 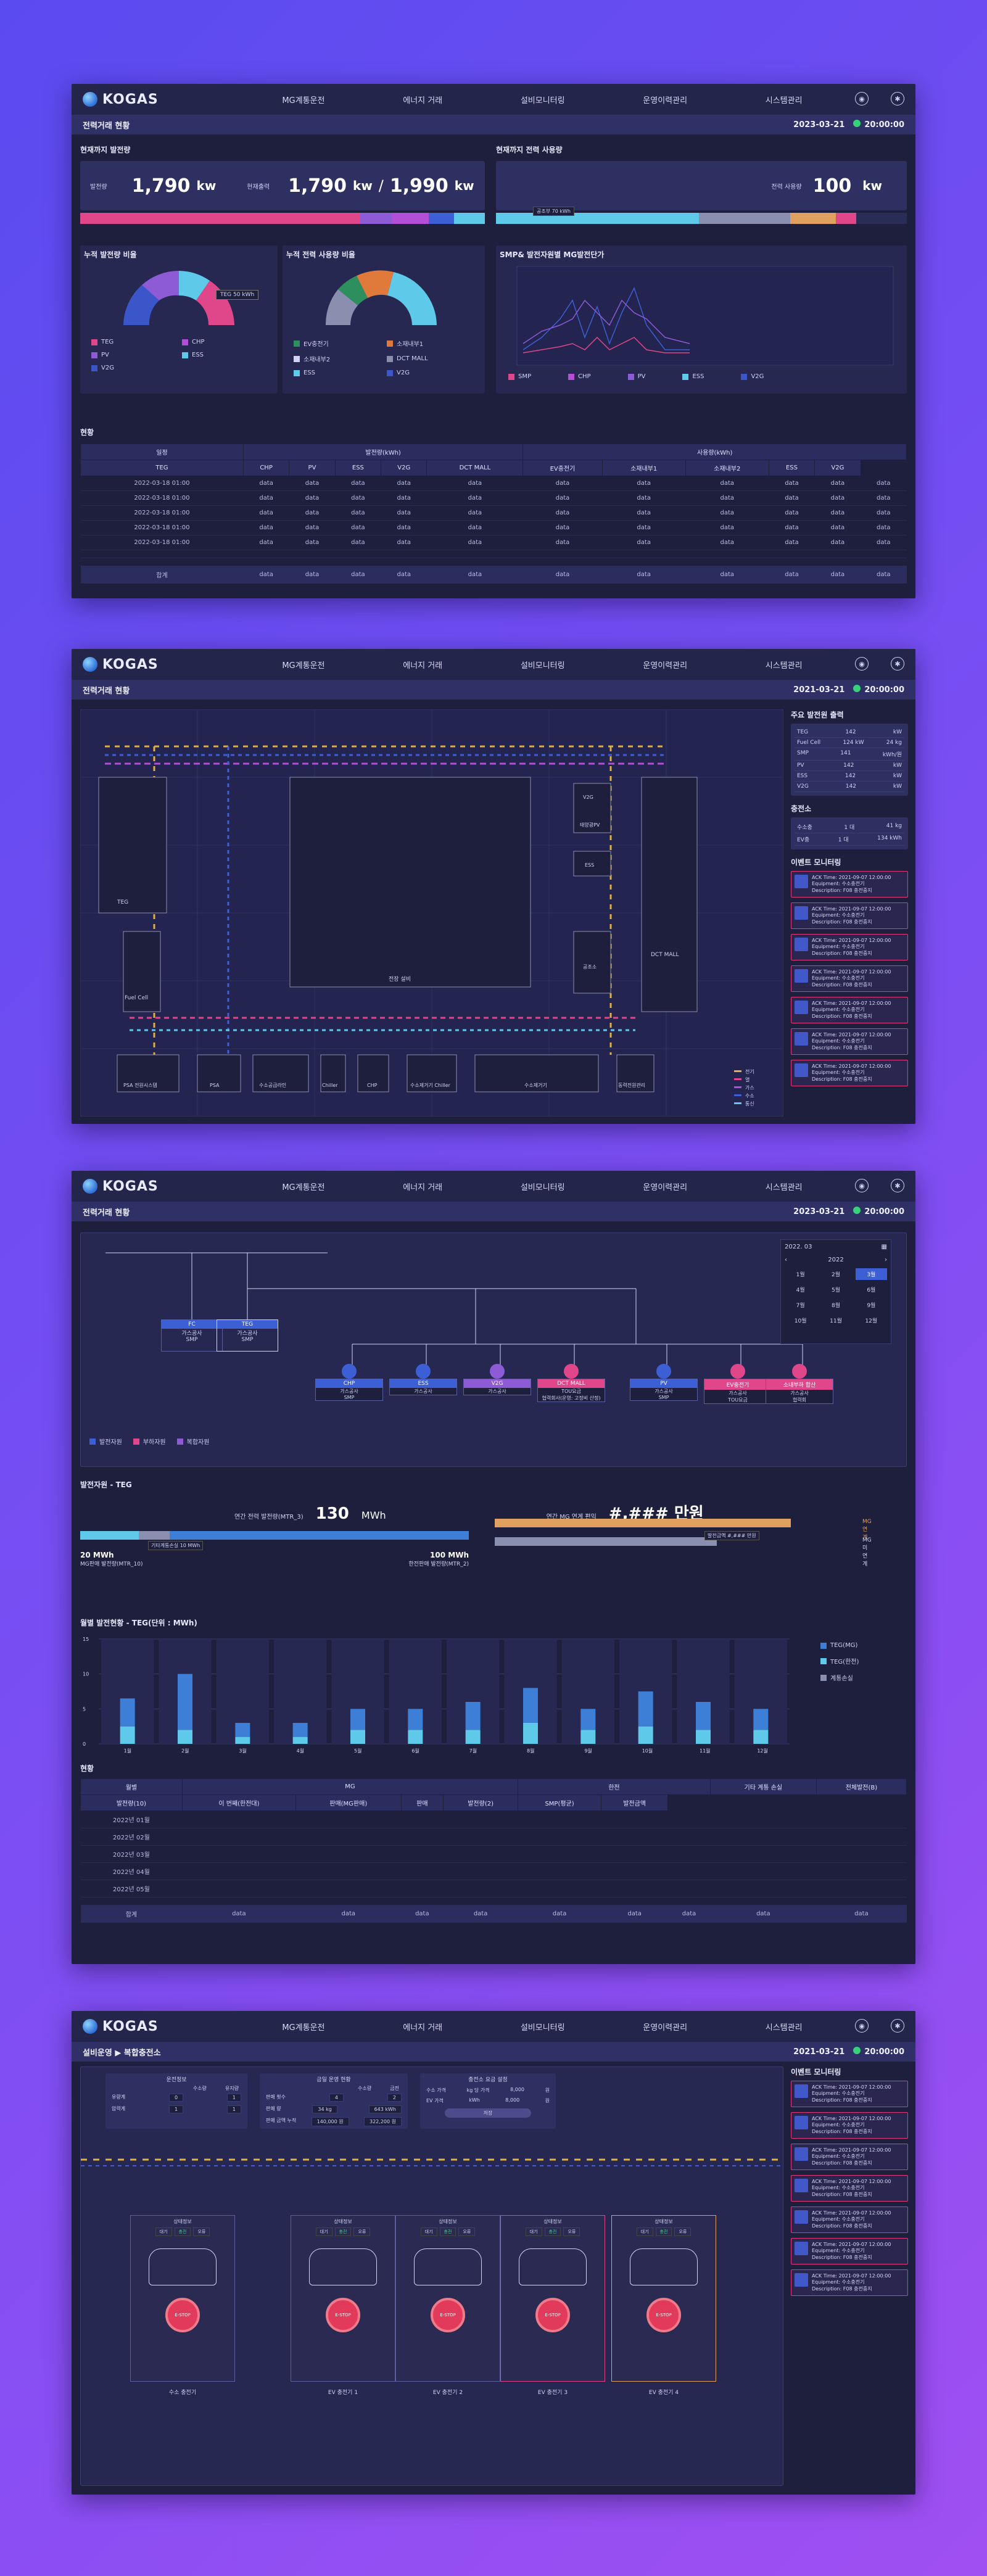 I want to click on node-teg: TEG 가스공사 SMP, so click(x=247, y=1335).